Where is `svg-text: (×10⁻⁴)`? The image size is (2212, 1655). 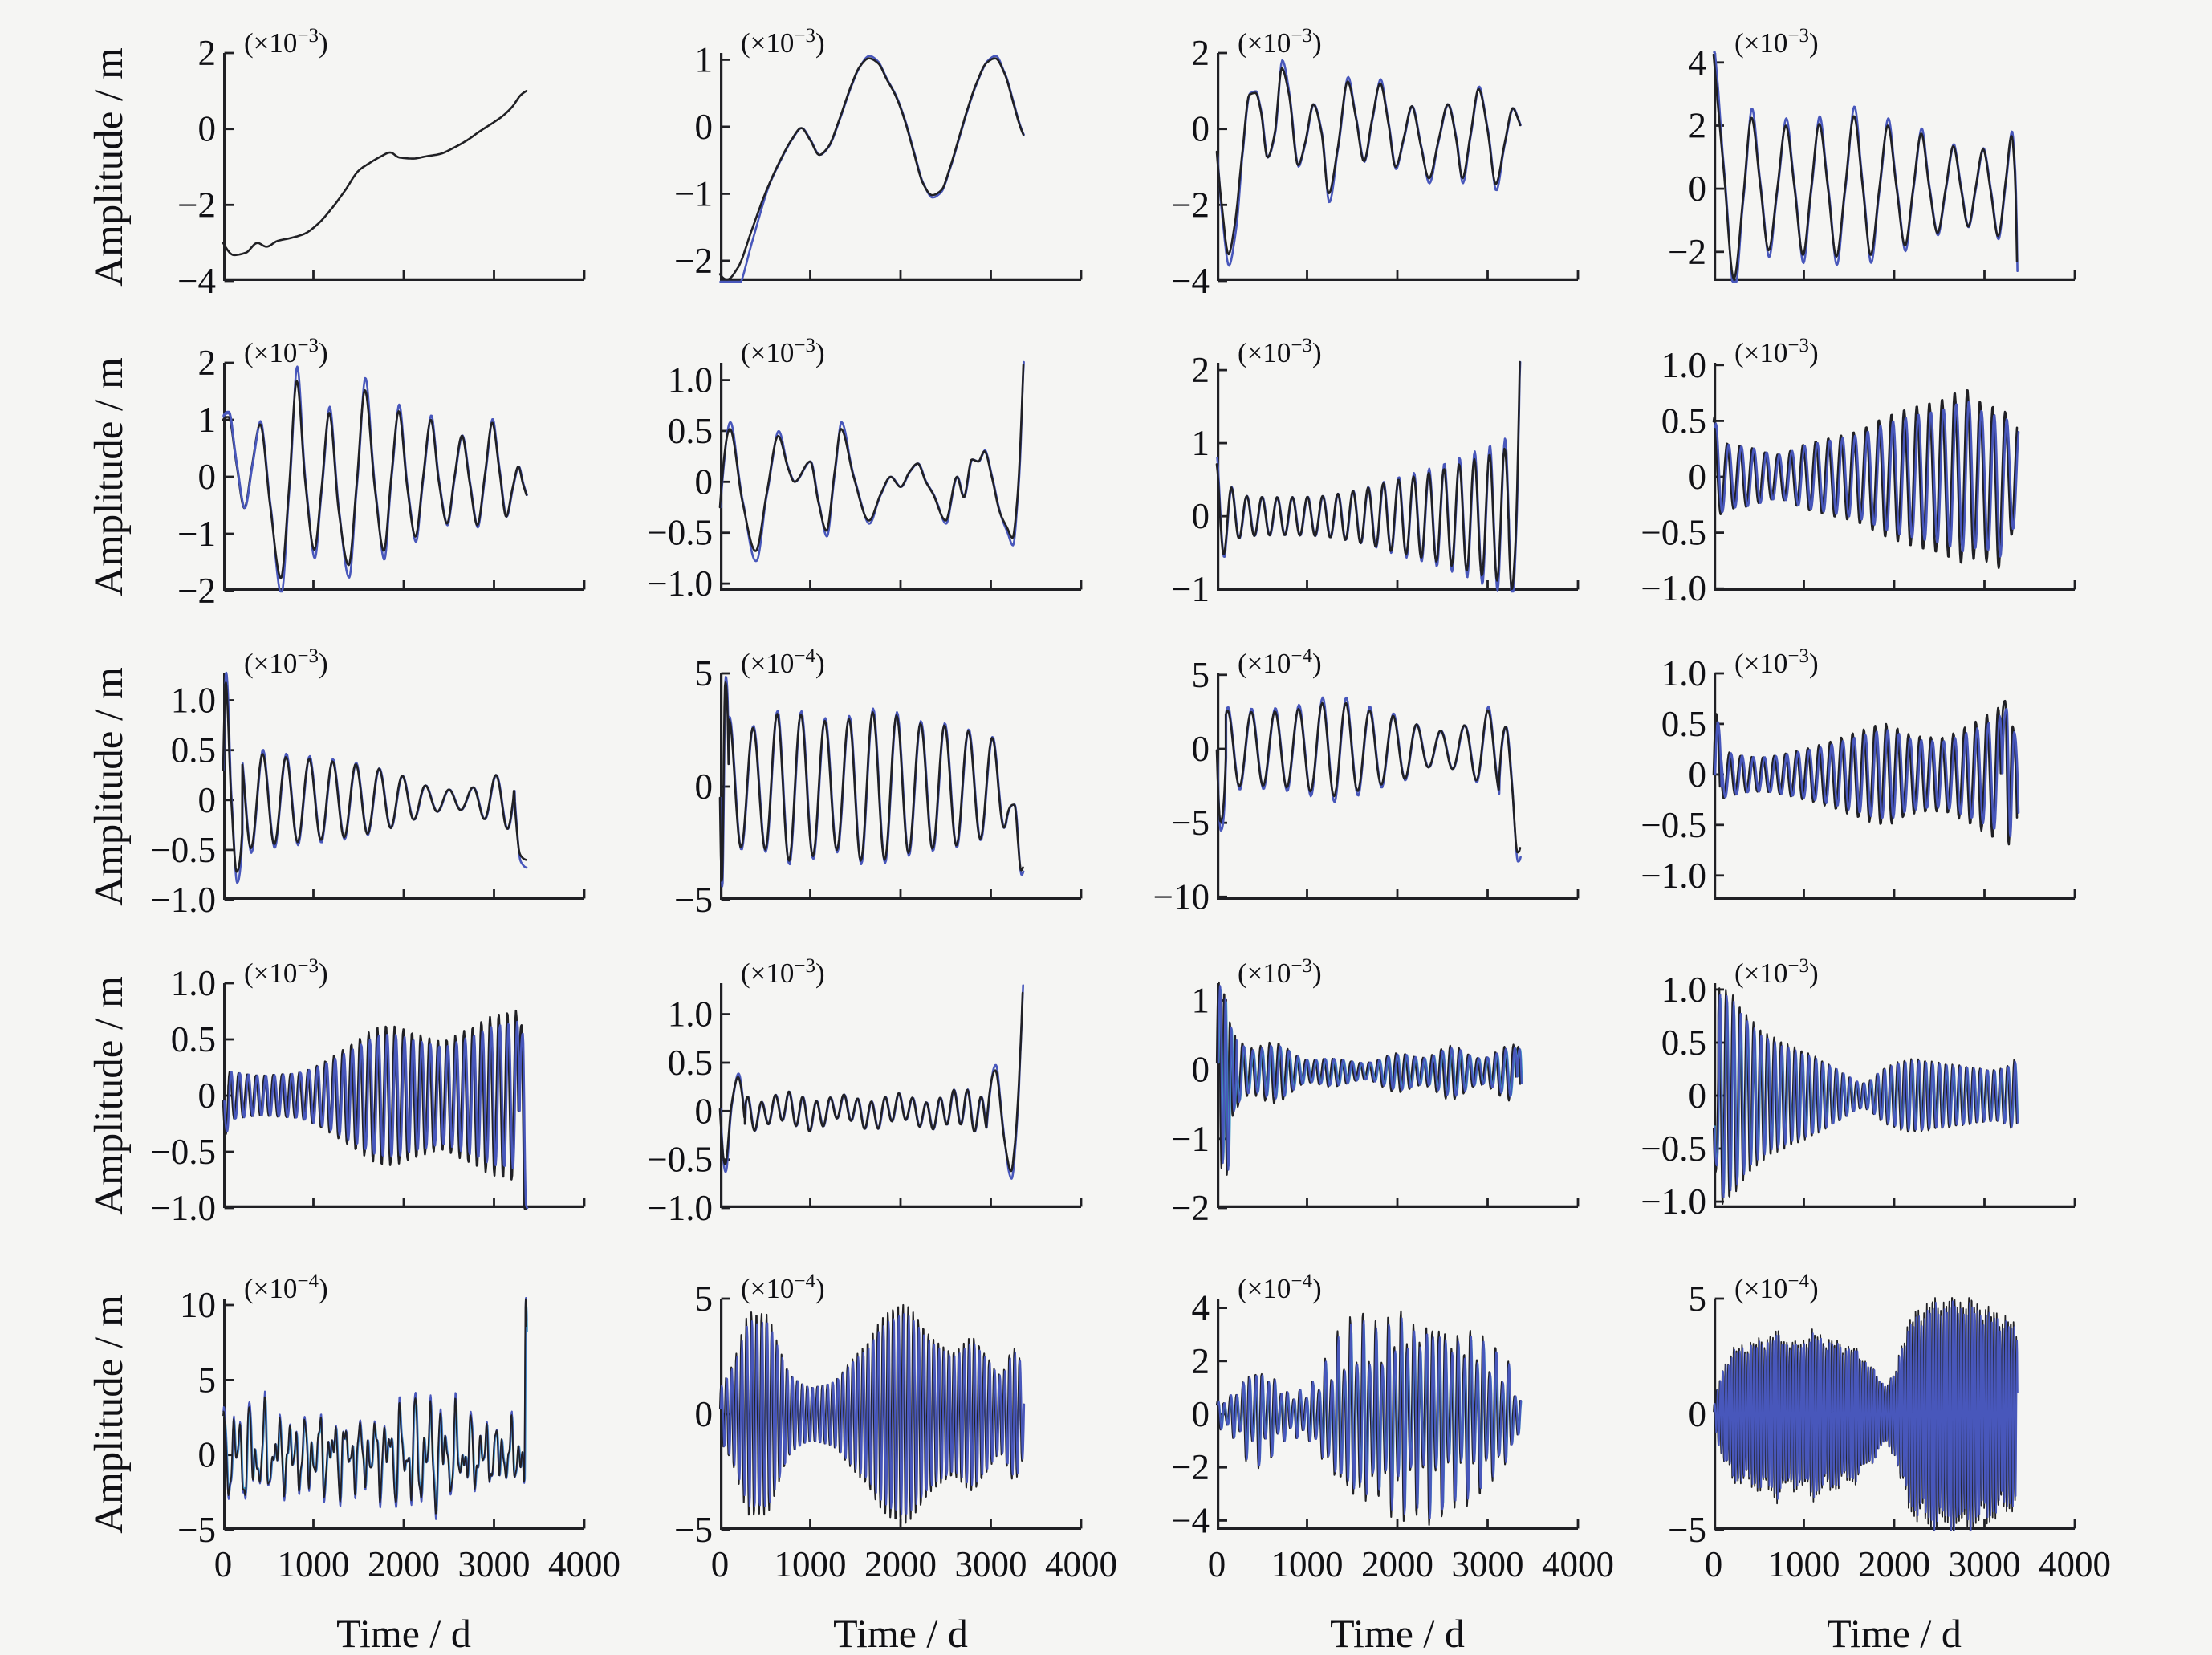
svg-text: (×10⁻⁴) is located at coordinates (783, 1287).